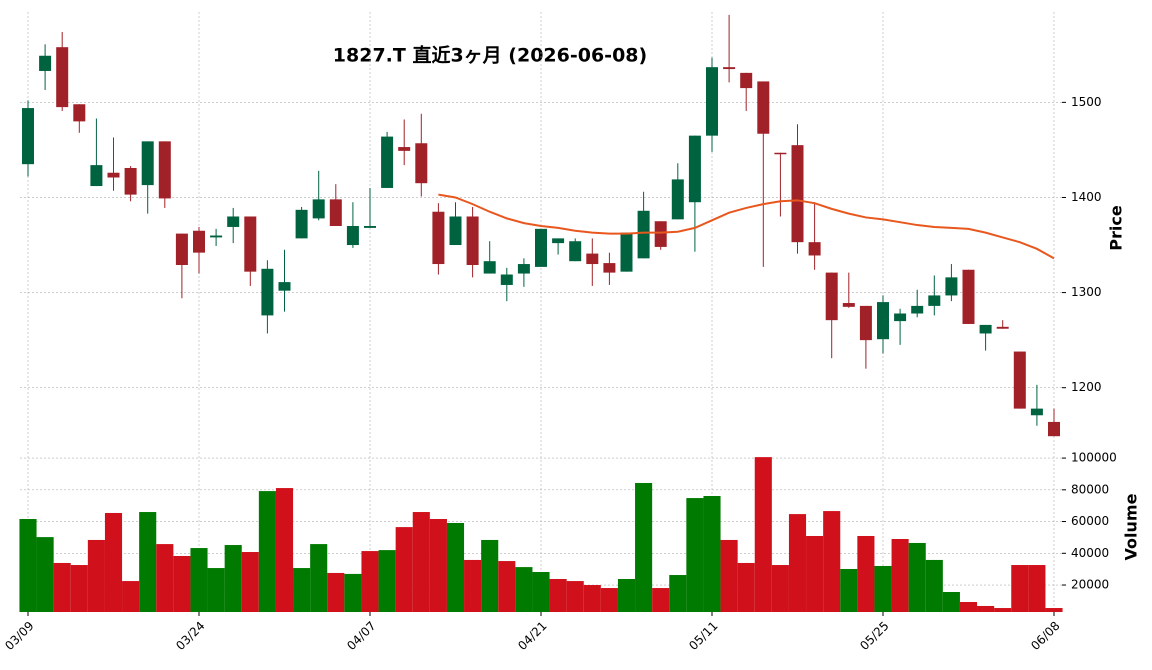 The width and height of the screenshot is (1152, 670). I want to click on x-tick-label: 05/11, so click(703, 636).